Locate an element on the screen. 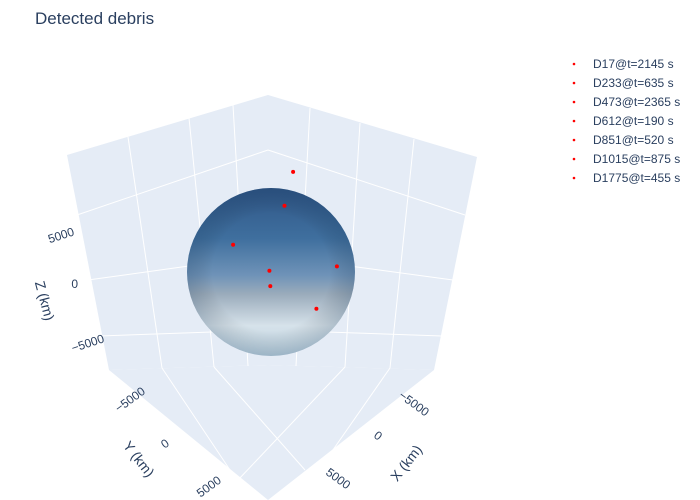 The height and width of the screenshot is (500, 700). earth-sphere is located at coordinates (271, 272).